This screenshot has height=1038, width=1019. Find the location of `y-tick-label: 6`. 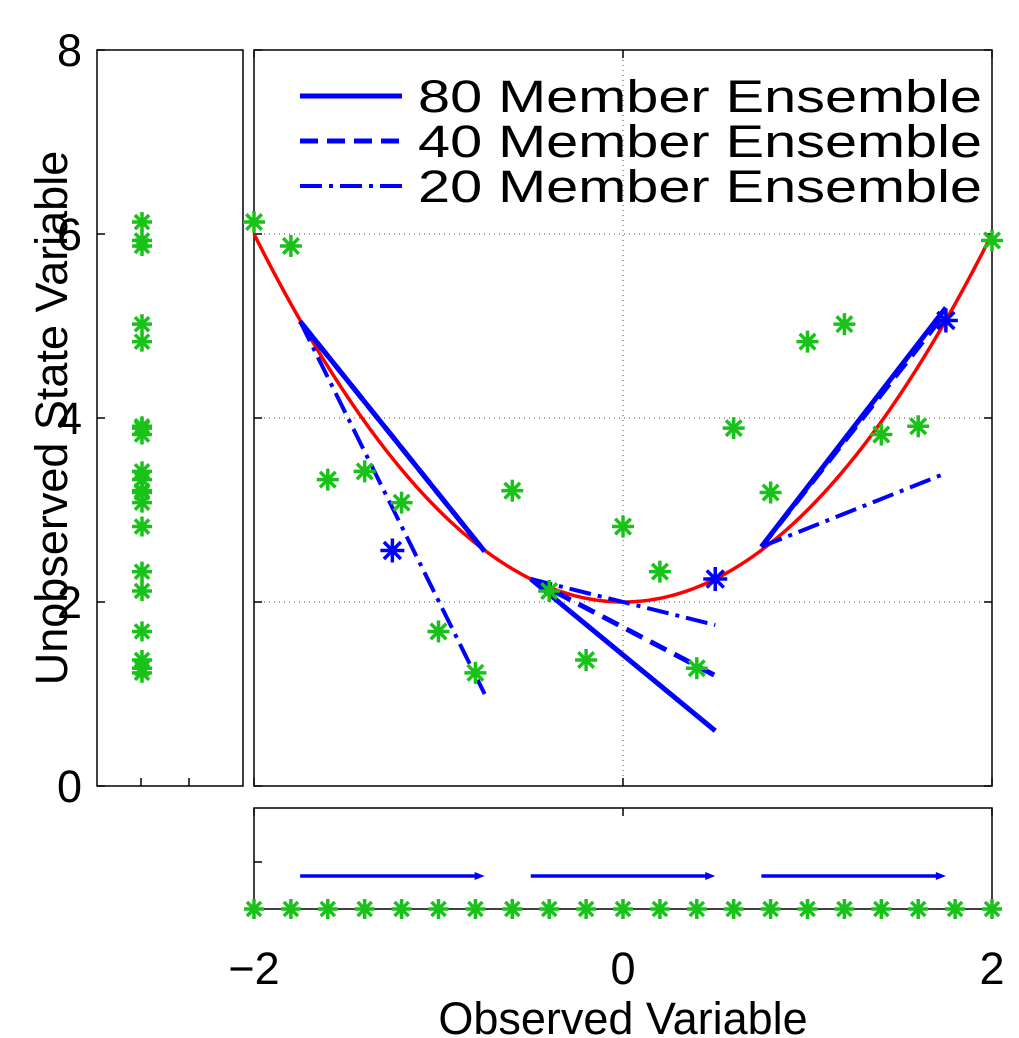

y-tick-label: 6 is located at coordinates (69, 234).